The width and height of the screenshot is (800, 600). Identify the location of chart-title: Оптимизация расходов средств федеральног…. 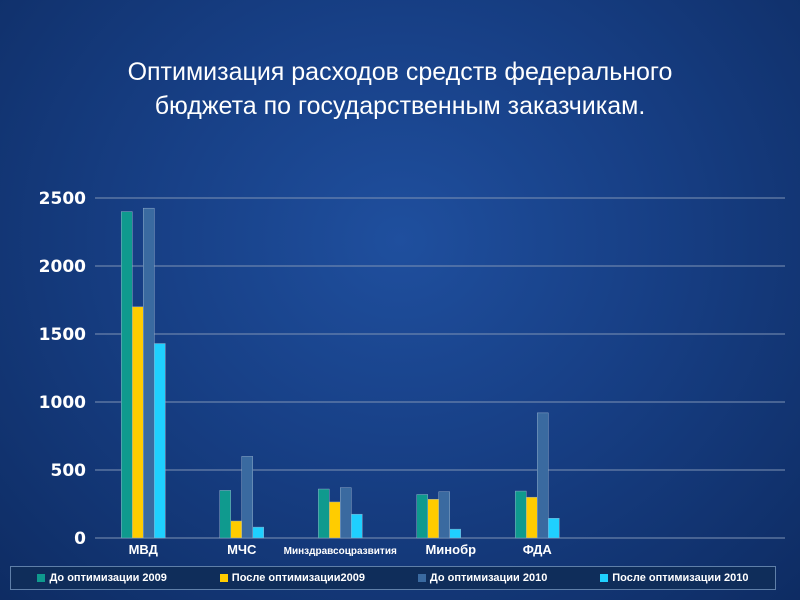
(400, 89).